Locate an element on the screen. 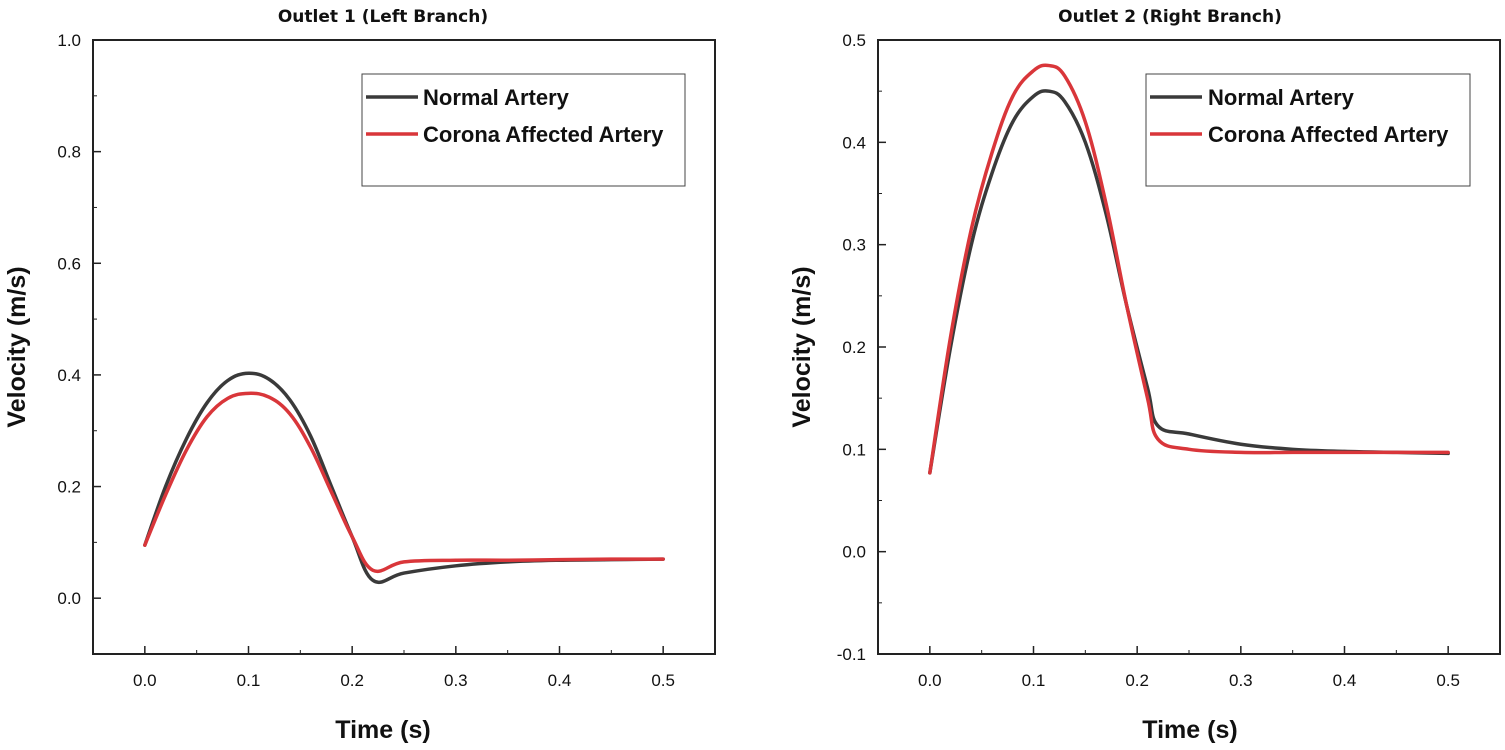  series-group is located at coordinates (404, 478).